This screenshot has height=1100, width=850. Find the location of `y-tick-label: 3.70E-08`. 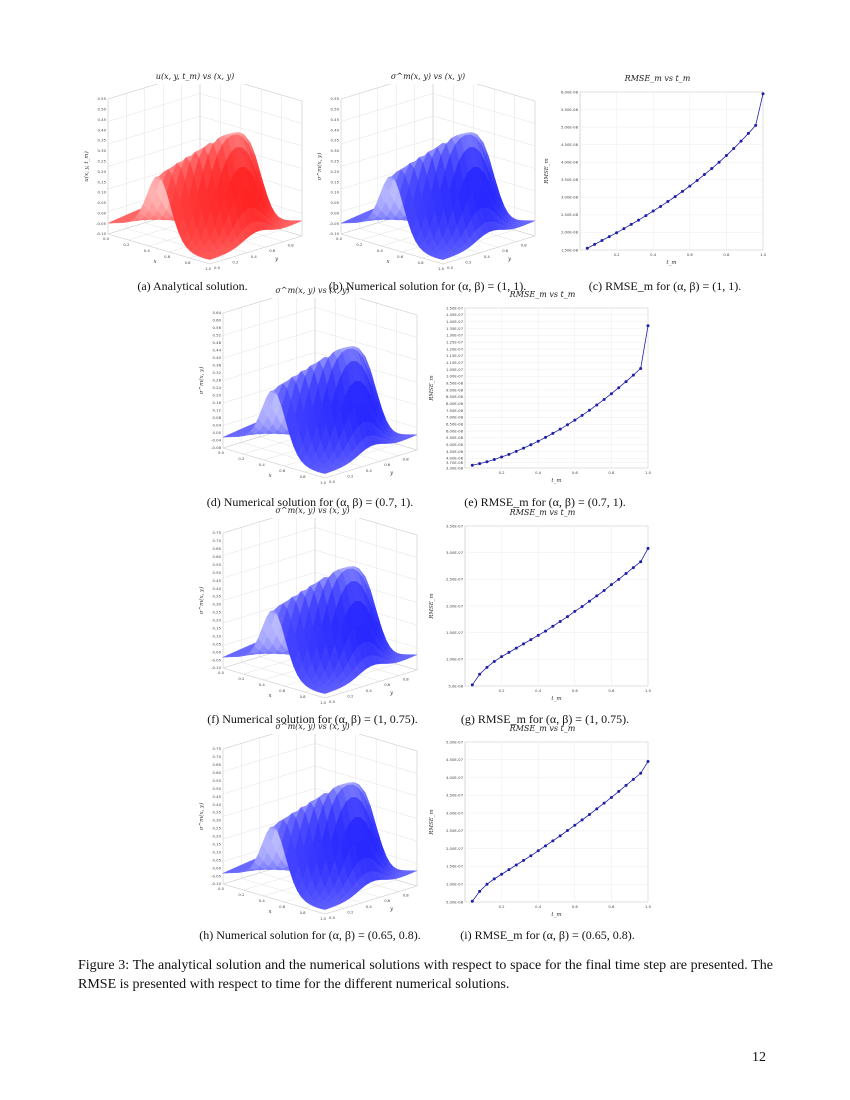

y-tick-label: 3.70E-08 is located at coordinates (455, 462).